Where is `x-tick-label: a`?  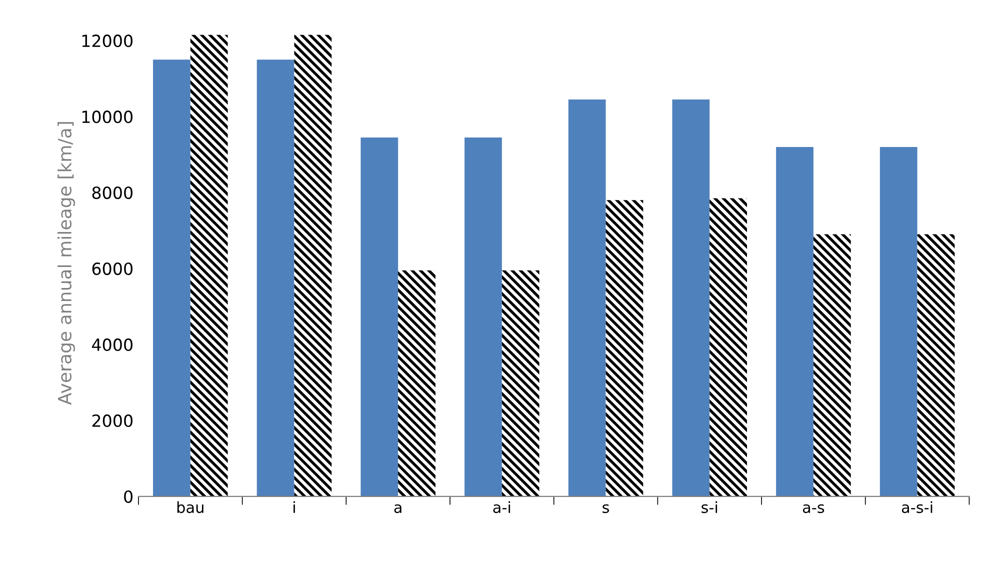 x-tick-label: a is located at coordinates (398, 509).